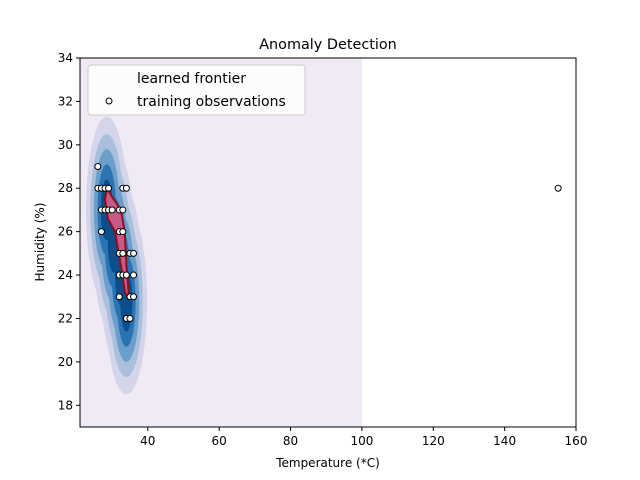 This screenshot has width=640, height=480. I want to click on y-tick-label: 18, so click(65, 405).